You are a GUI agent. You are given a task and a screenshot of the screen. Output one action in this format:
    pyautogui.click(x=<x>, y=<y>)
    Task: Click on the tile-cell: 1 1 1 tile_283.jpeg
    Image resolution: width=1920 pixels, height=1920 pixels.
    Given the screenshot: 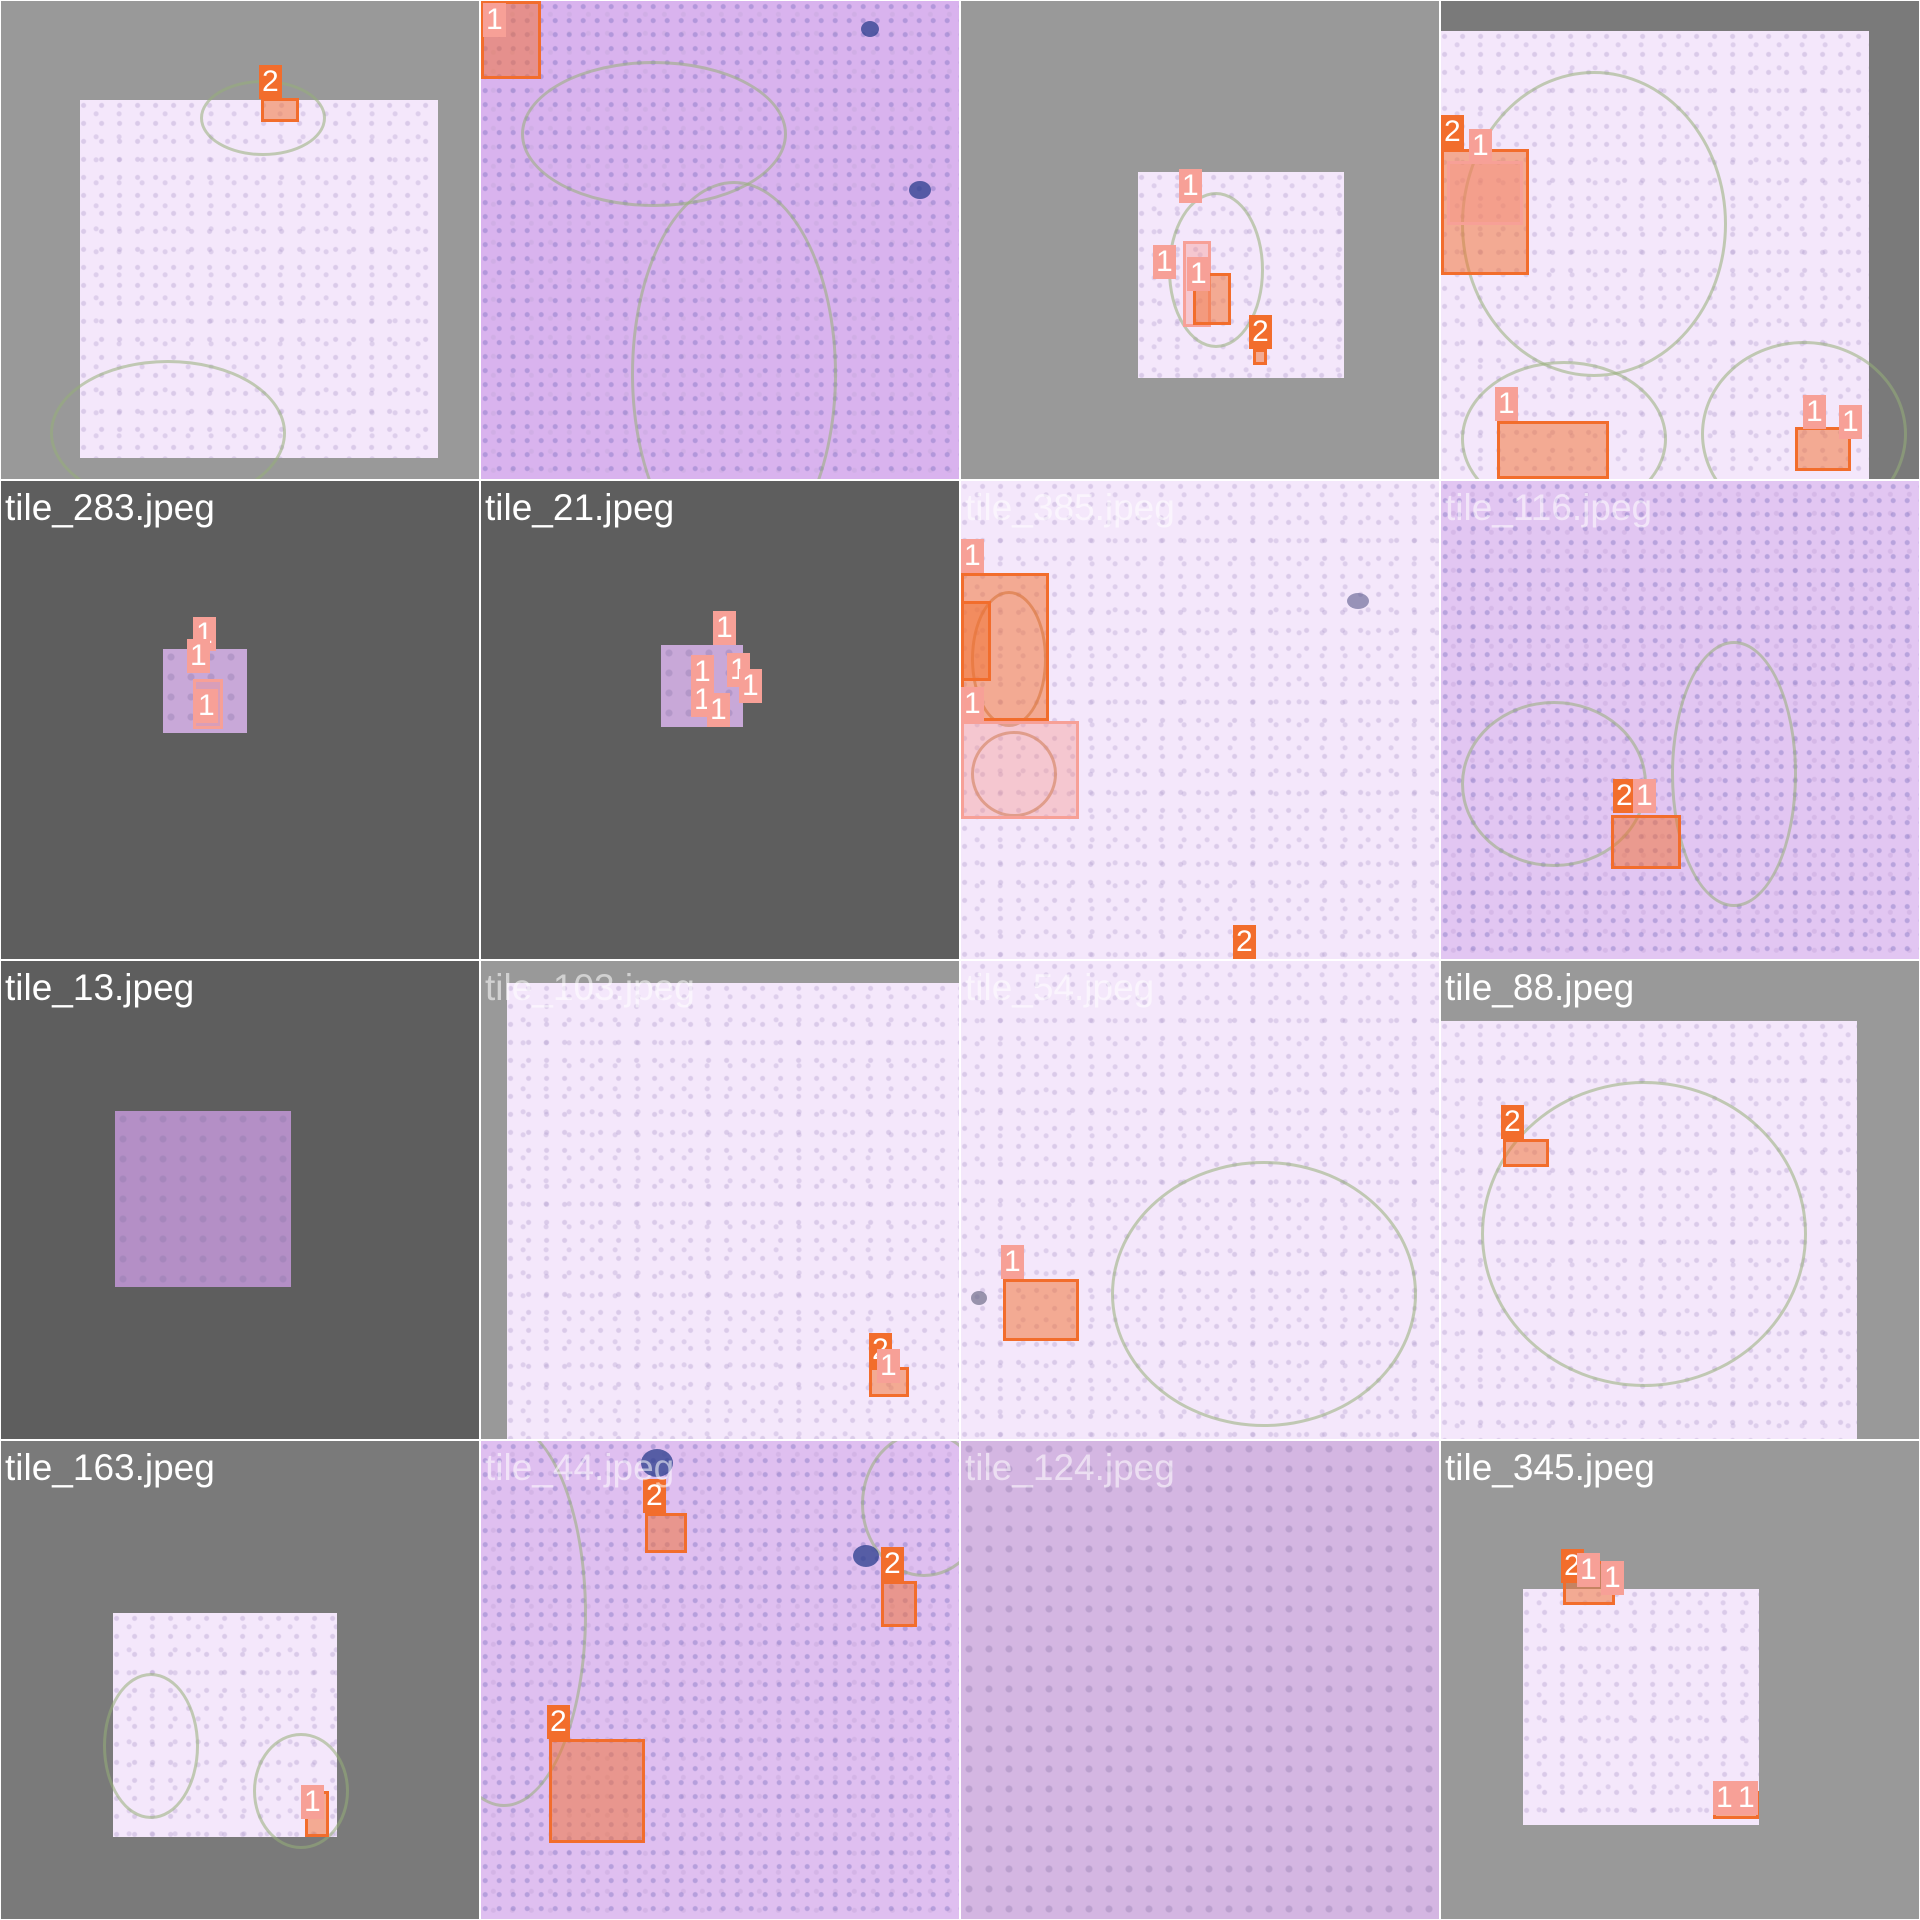 What is the action you would take?
    pyautogui.click(x=240, y=720)
    